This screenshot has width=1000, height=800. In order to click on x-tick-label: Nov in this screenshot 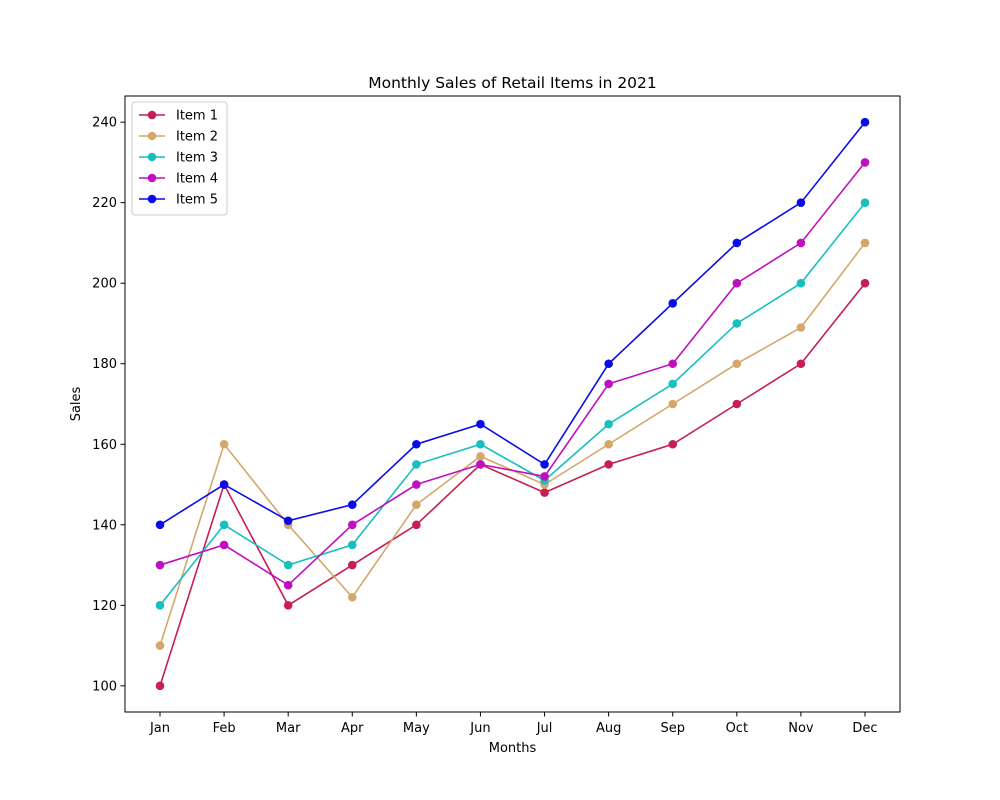, I will do `click(801, 728)`.